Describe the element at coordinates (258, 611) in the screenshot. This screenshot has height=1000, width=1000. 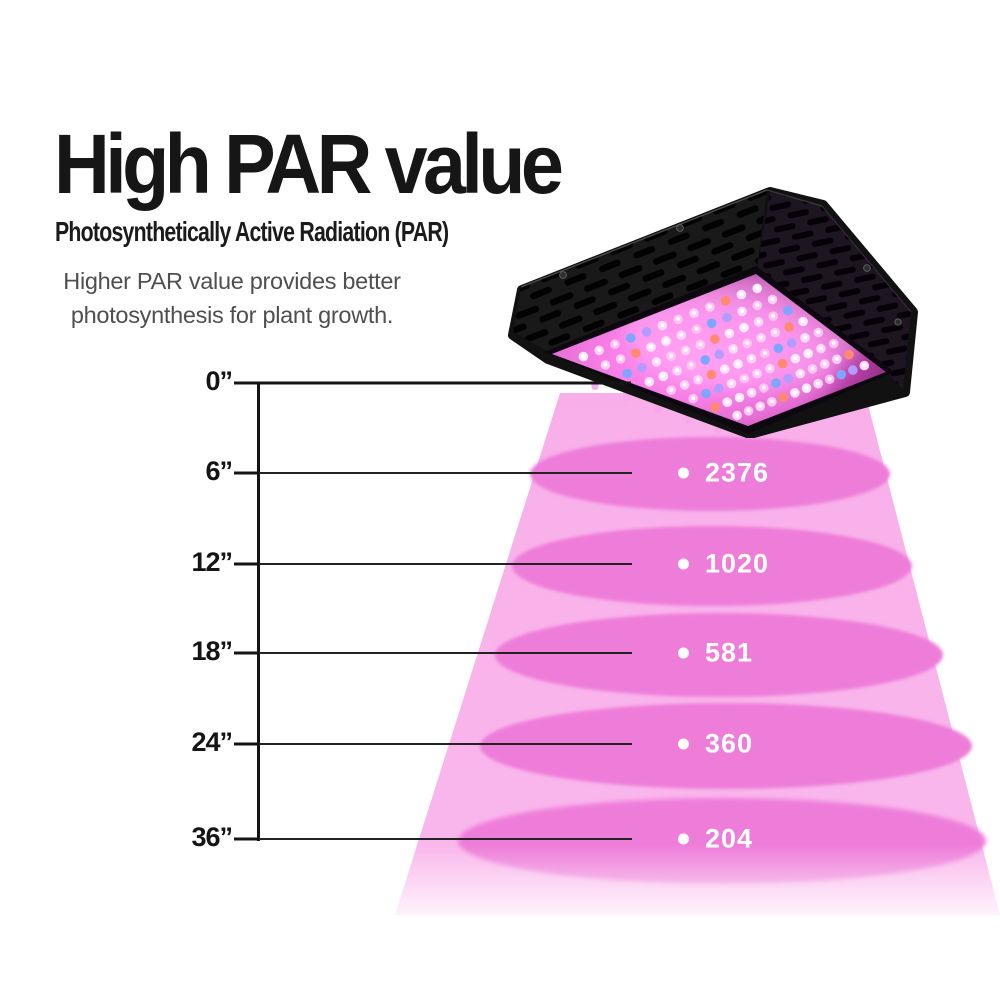
I see `ruler-axis` at that location.